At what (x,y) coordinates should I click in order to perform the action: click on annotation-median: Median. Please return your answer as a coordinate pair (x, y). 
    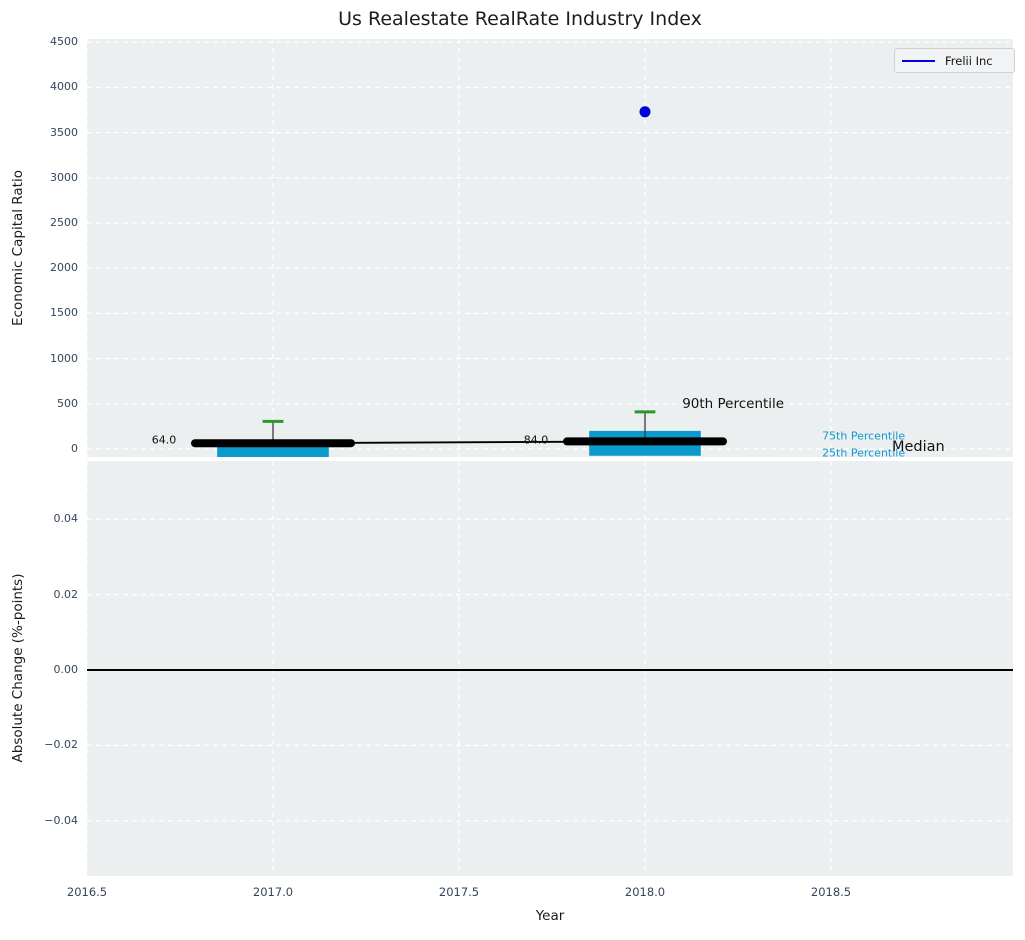
    Looking at the image, I should click on (918, 446).